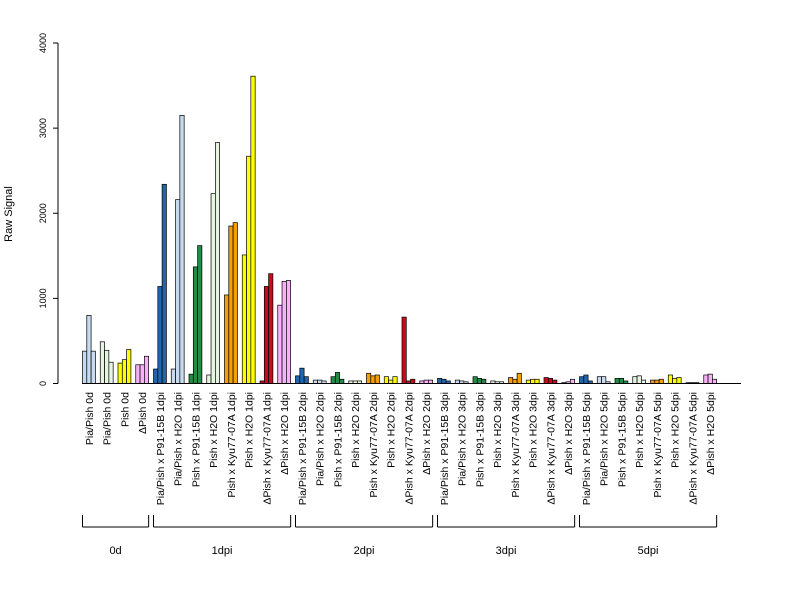 This screenshot has height=600, width=800. I want to click on y-tick-label: 0, so click(43, 383).